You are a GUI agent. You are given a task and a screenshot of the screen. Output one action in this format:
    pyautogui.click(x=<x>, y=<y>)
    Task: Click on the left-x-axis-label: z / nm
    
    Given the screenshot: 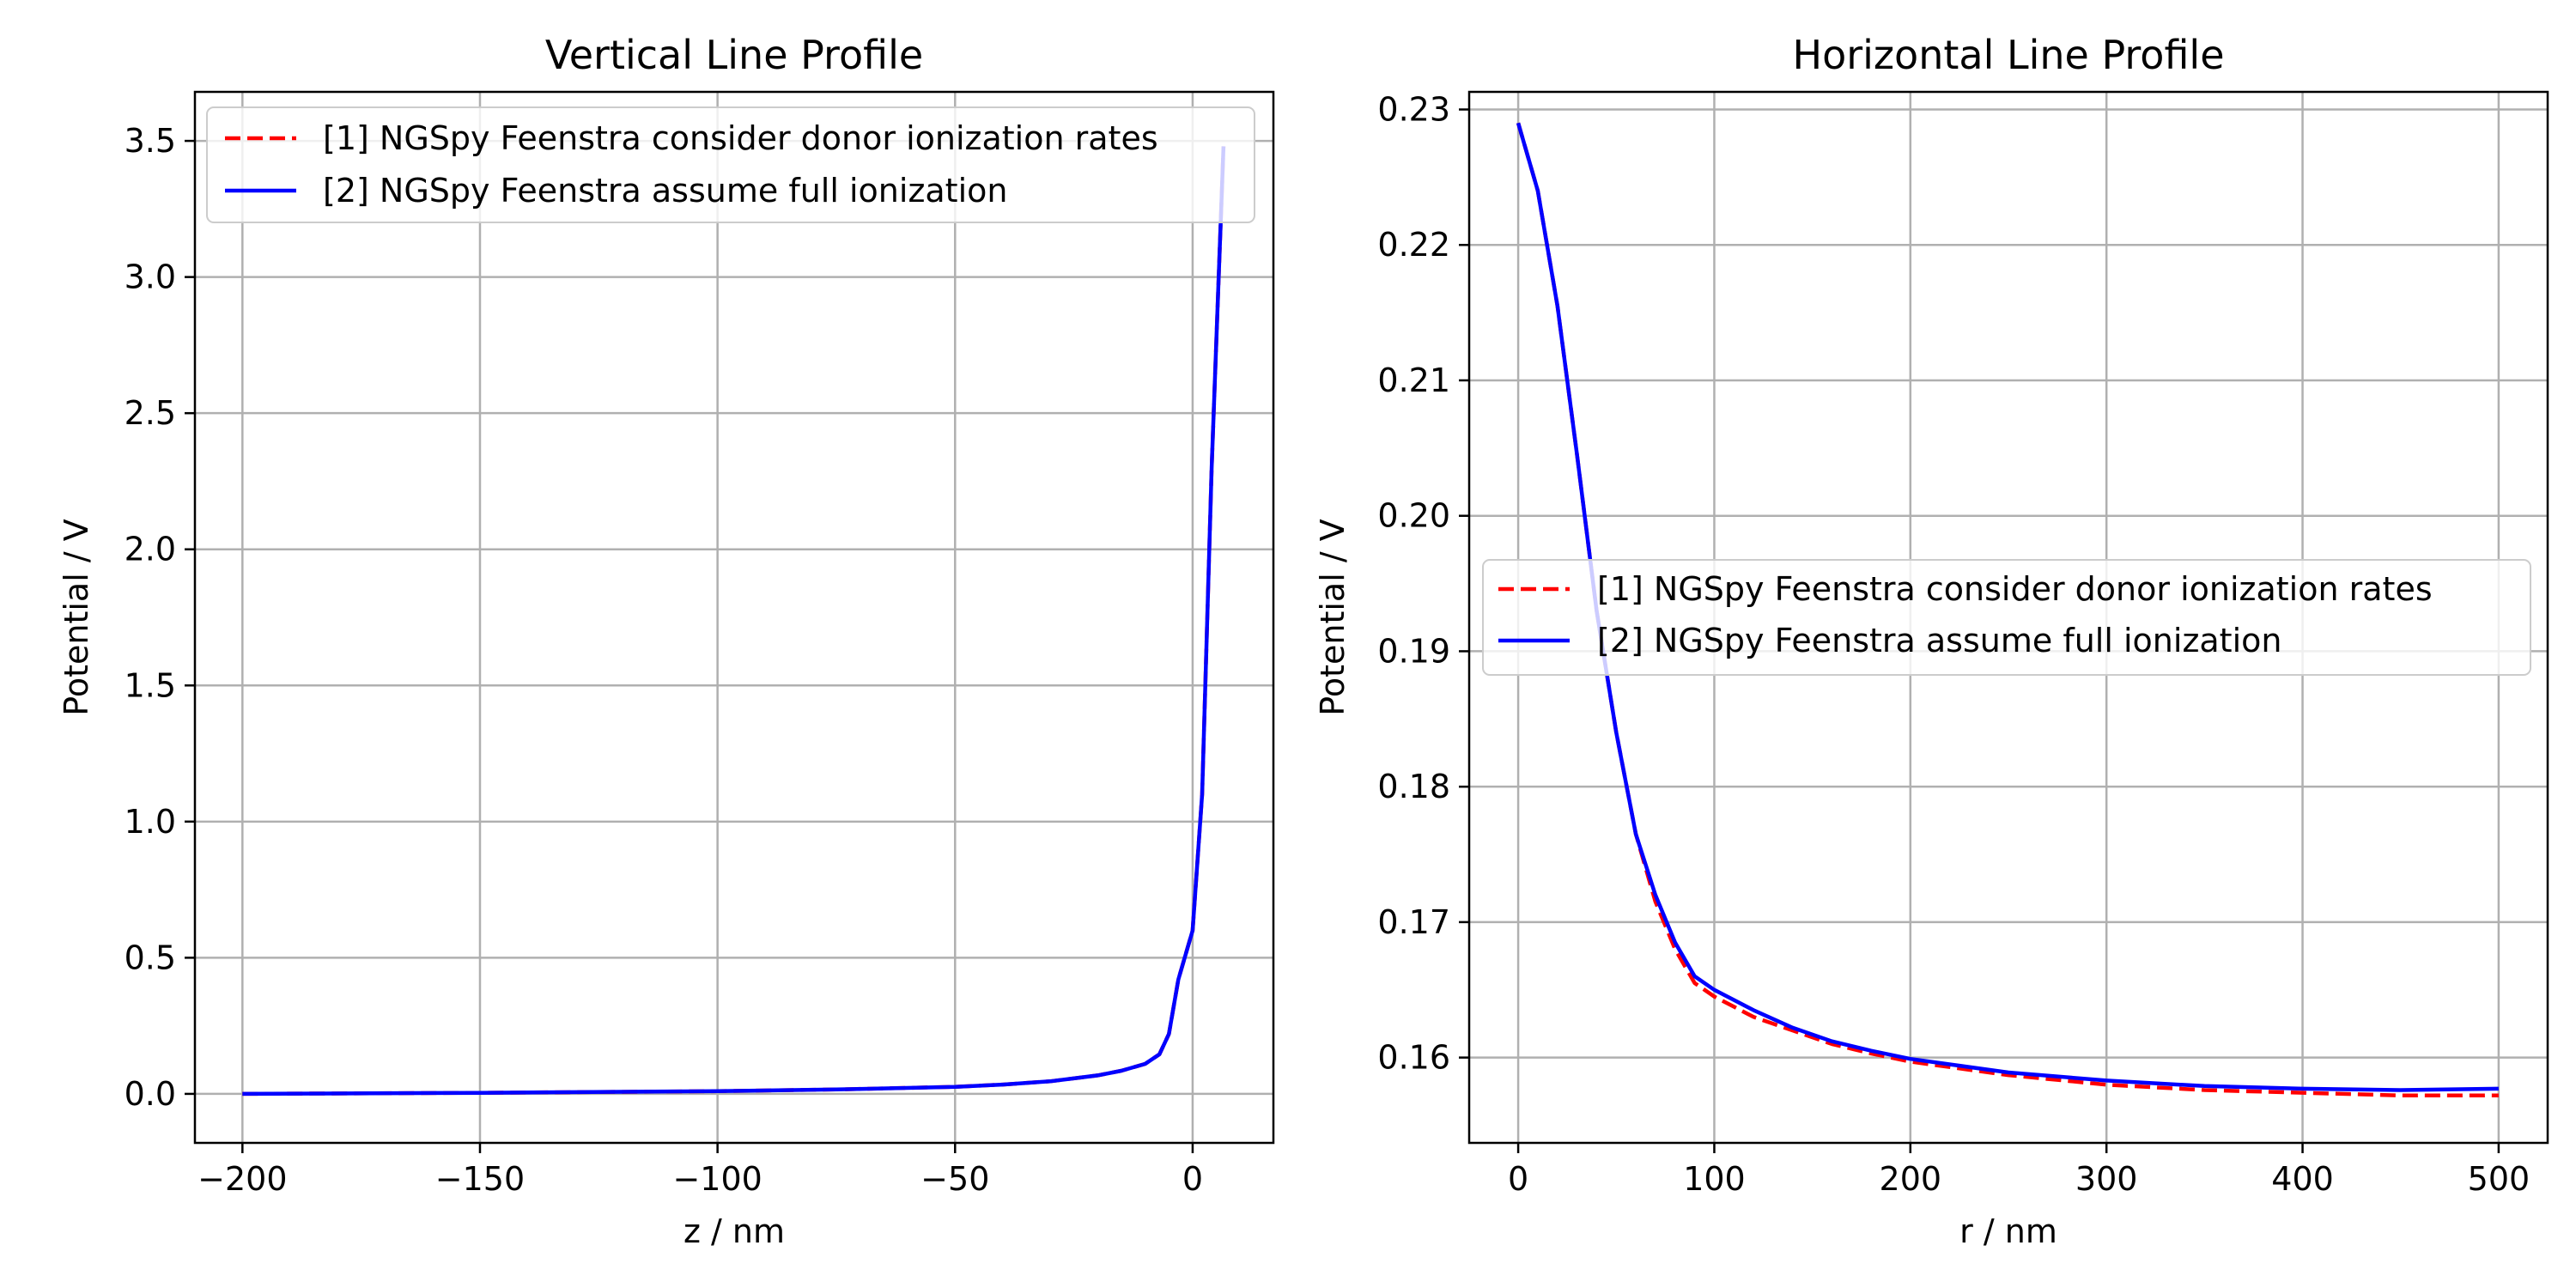 What is the action you would take?
    pyautogui.click(x=734, y=1231)
    